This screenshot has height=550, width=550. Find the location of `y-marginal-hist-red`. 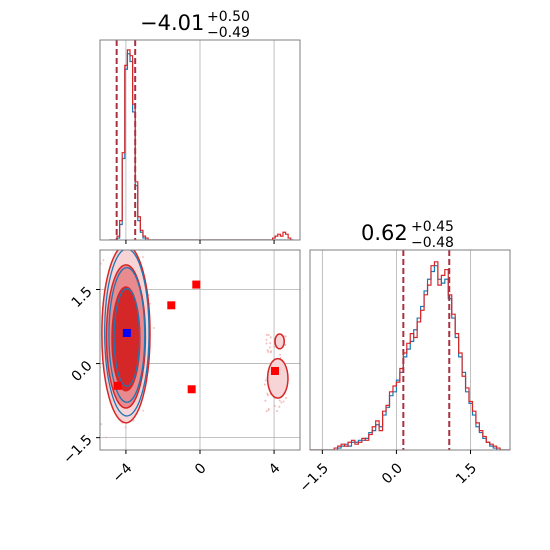

y-marginal-hist-red is located at coordinates (410, 355).